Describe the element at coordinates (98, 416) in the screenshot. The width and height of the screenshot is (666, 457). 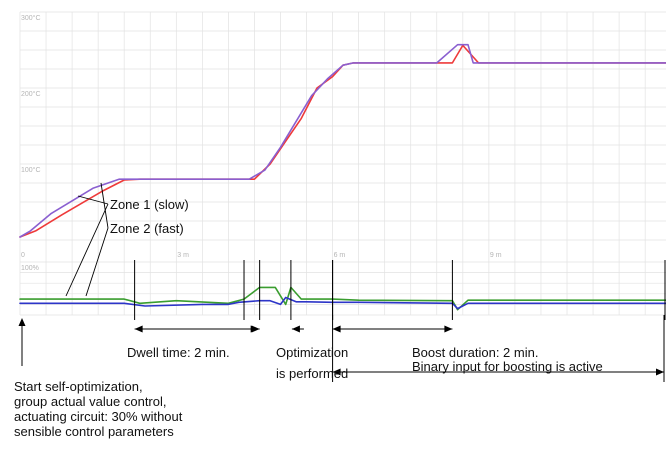
I see `start-label: actuating circuit: 30% without` at that location.